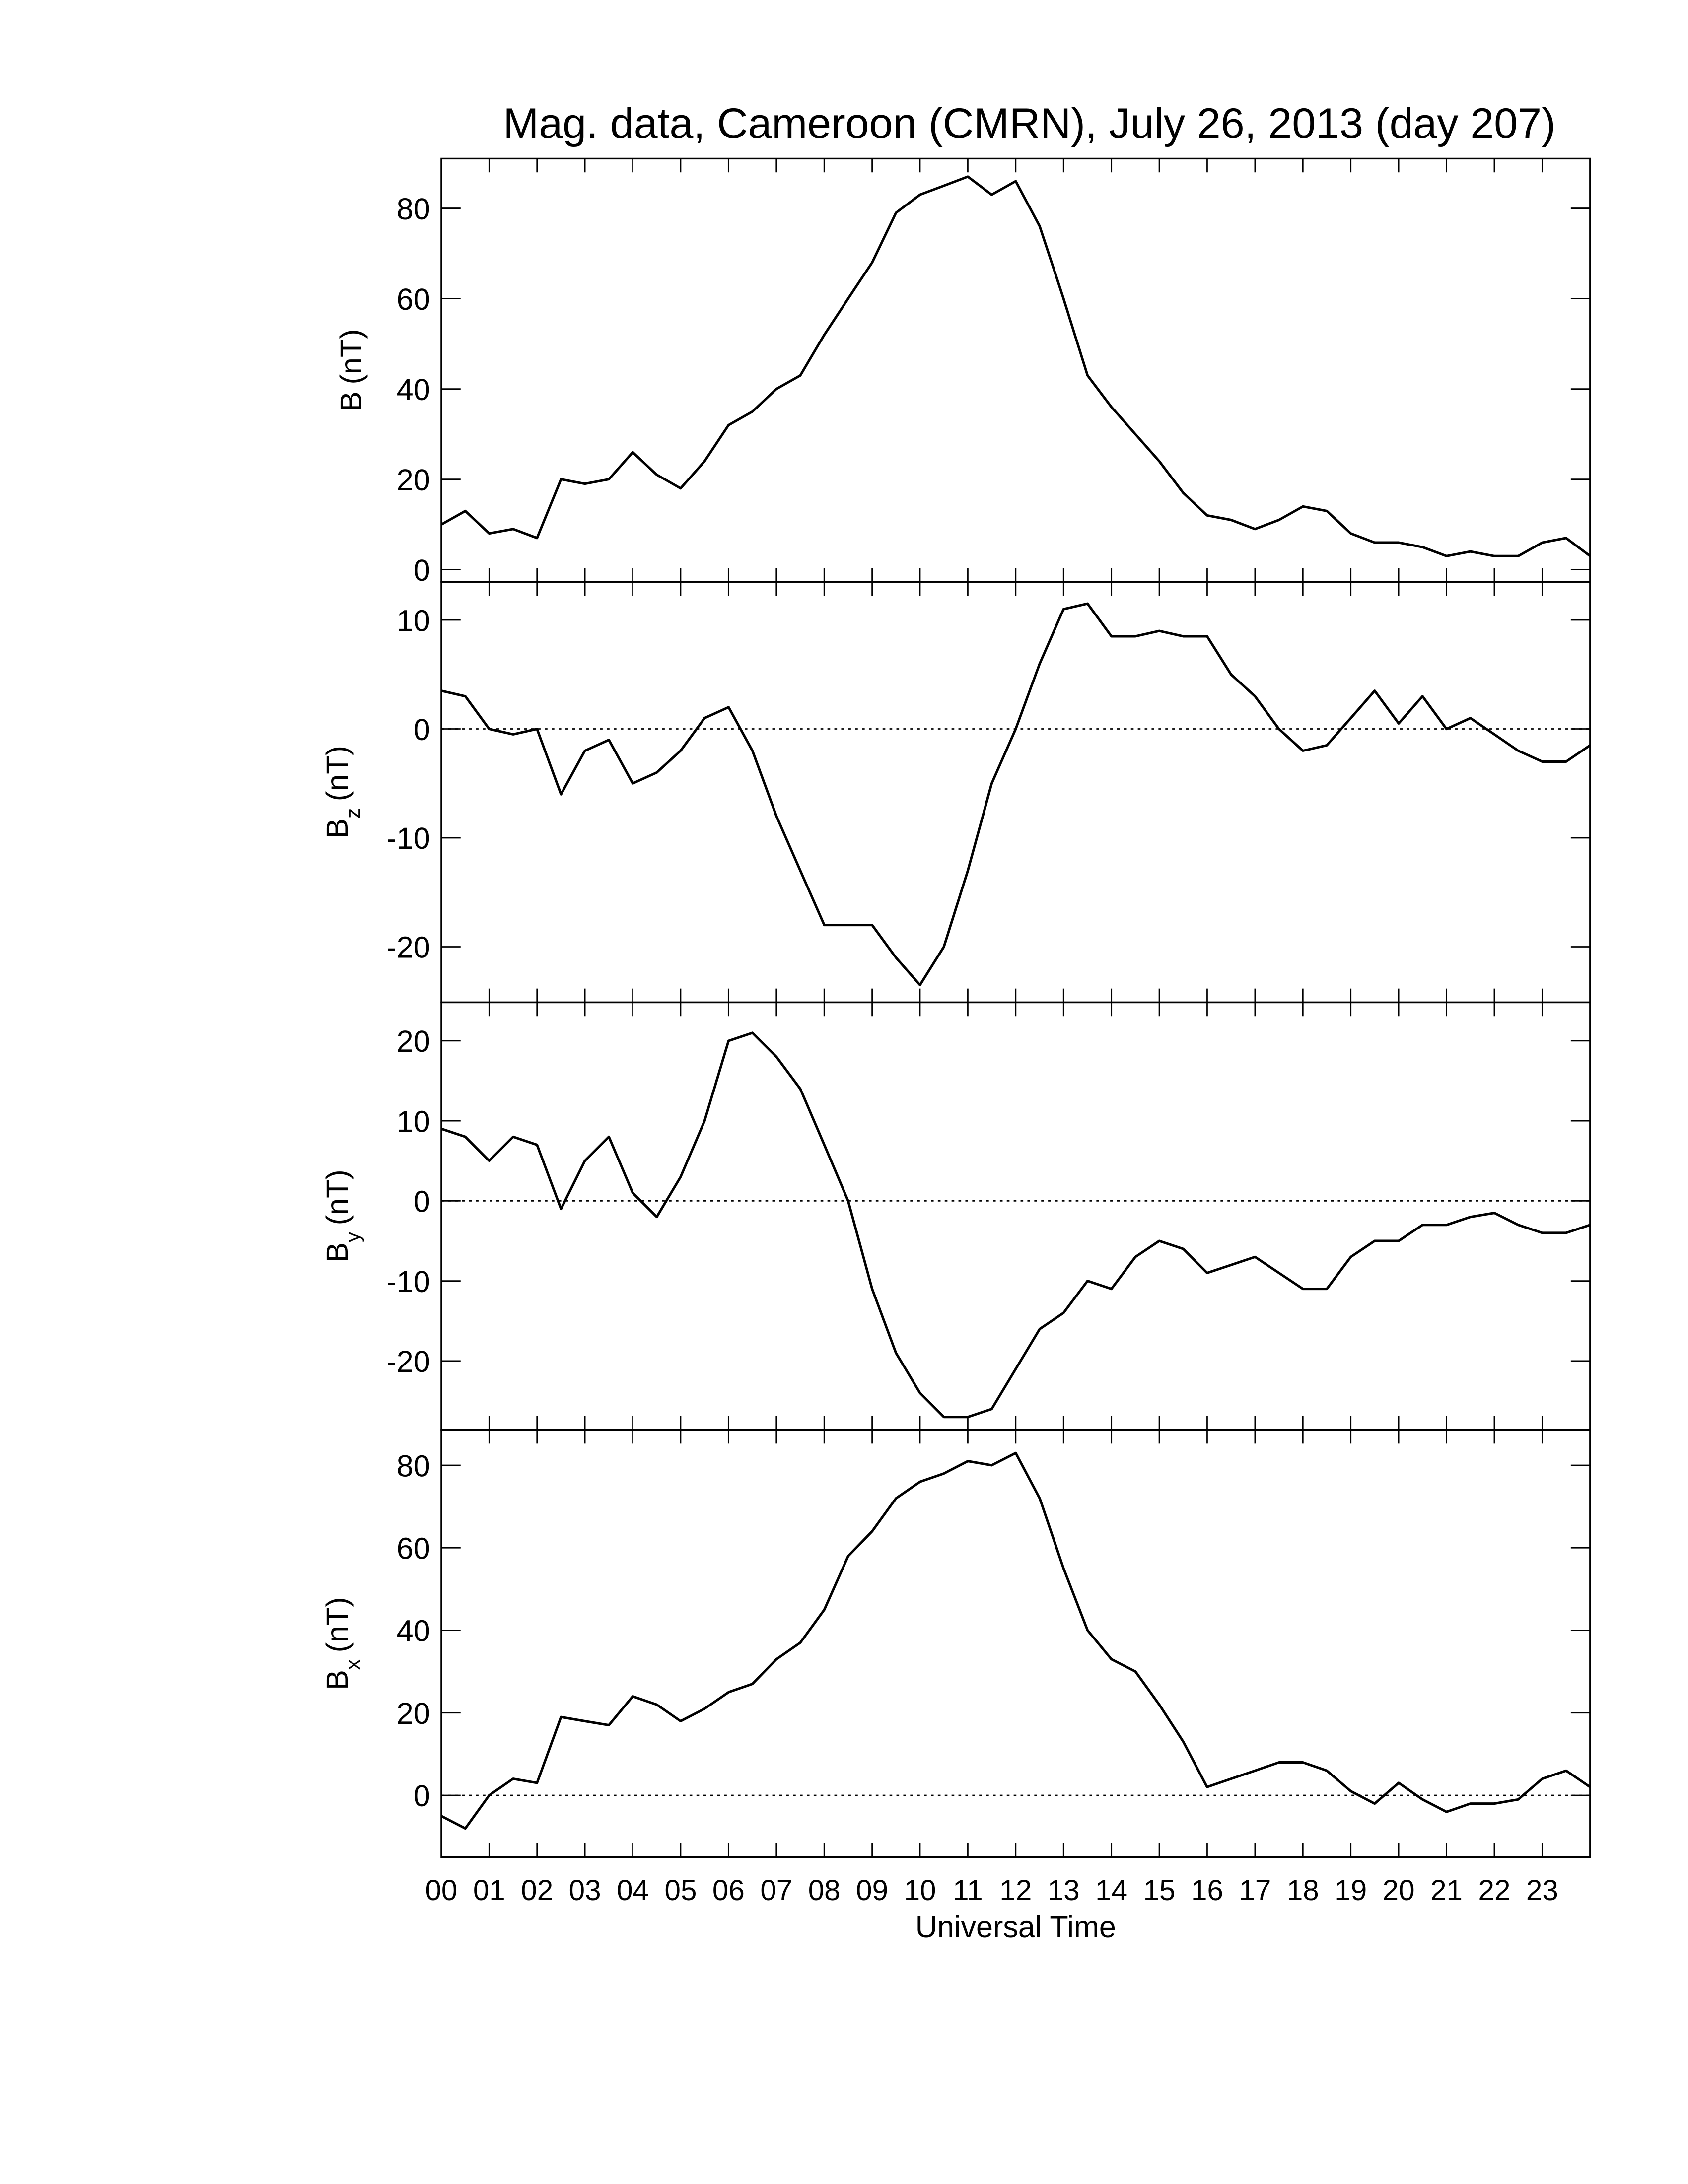 This screenshot has width=1688, height=2184. What do you see at coordinates (537, 1890) in the screenshot?
I see `x-tick-label: 02` at bounding box center [537, 1890].